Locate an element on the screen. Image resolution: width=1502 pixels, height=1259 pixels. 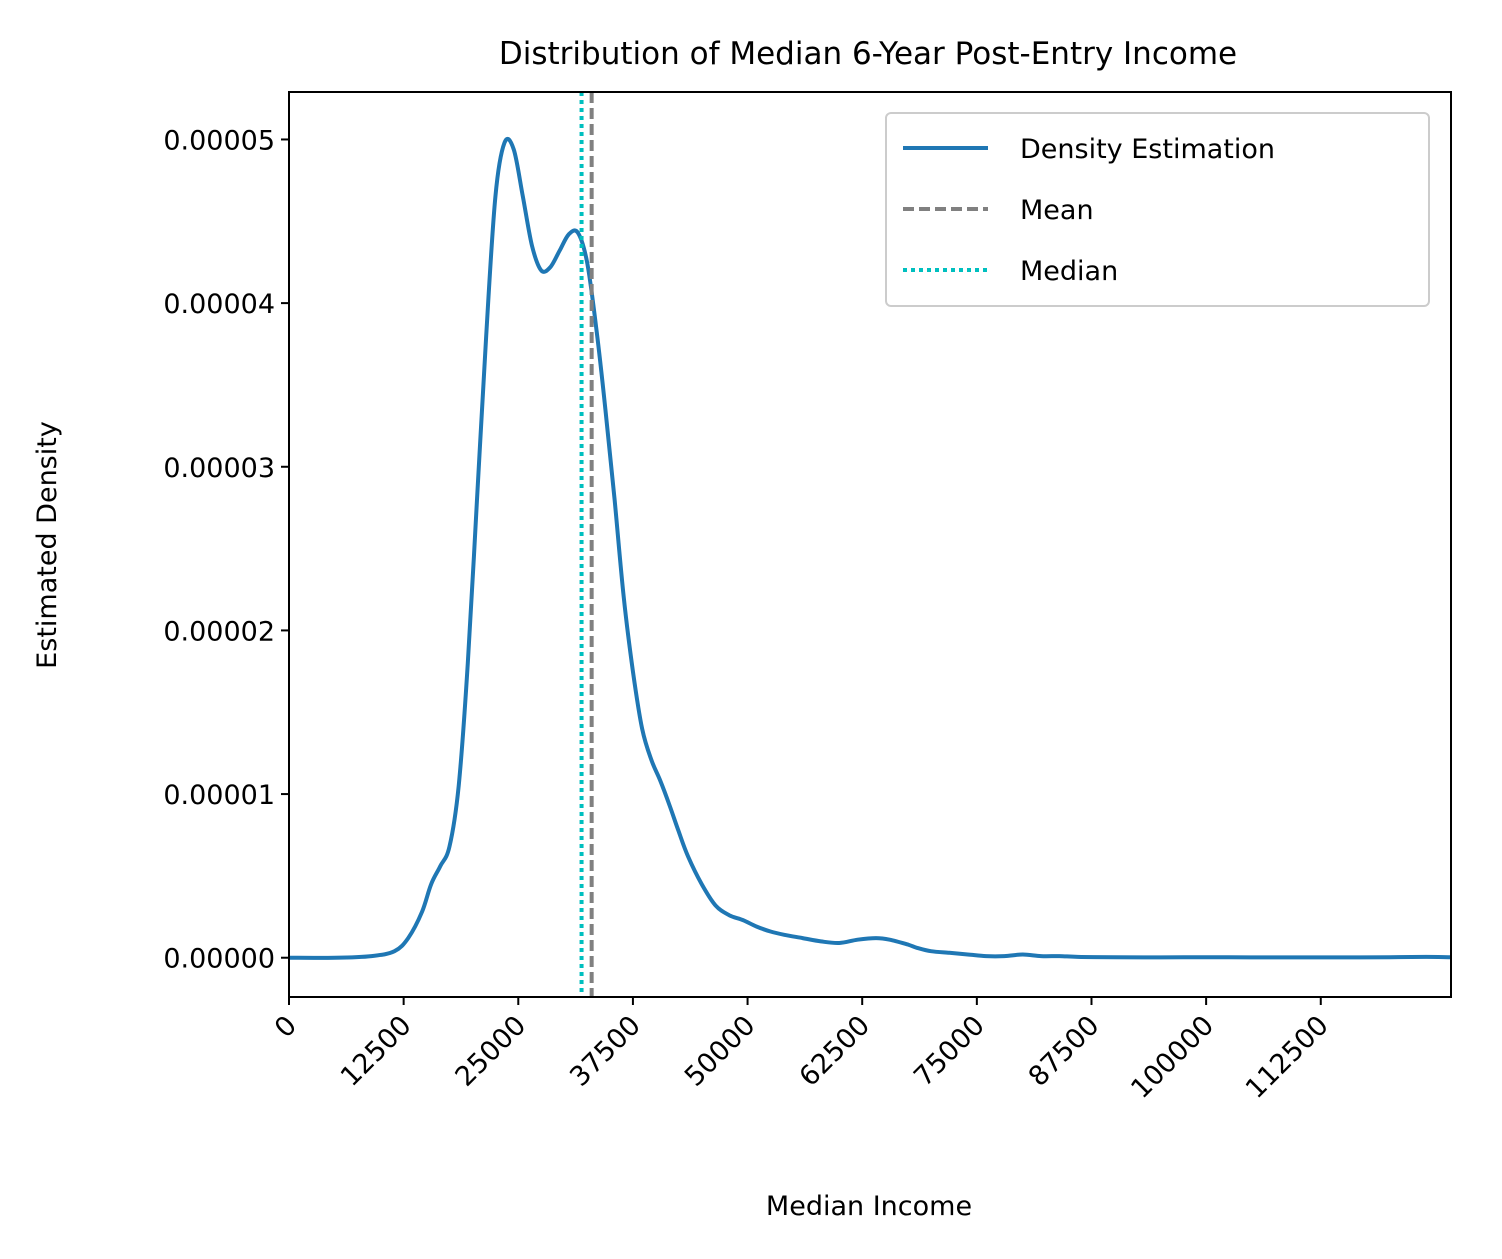
y-tick-label: 0.00001 is located at coordinates (219, 795).